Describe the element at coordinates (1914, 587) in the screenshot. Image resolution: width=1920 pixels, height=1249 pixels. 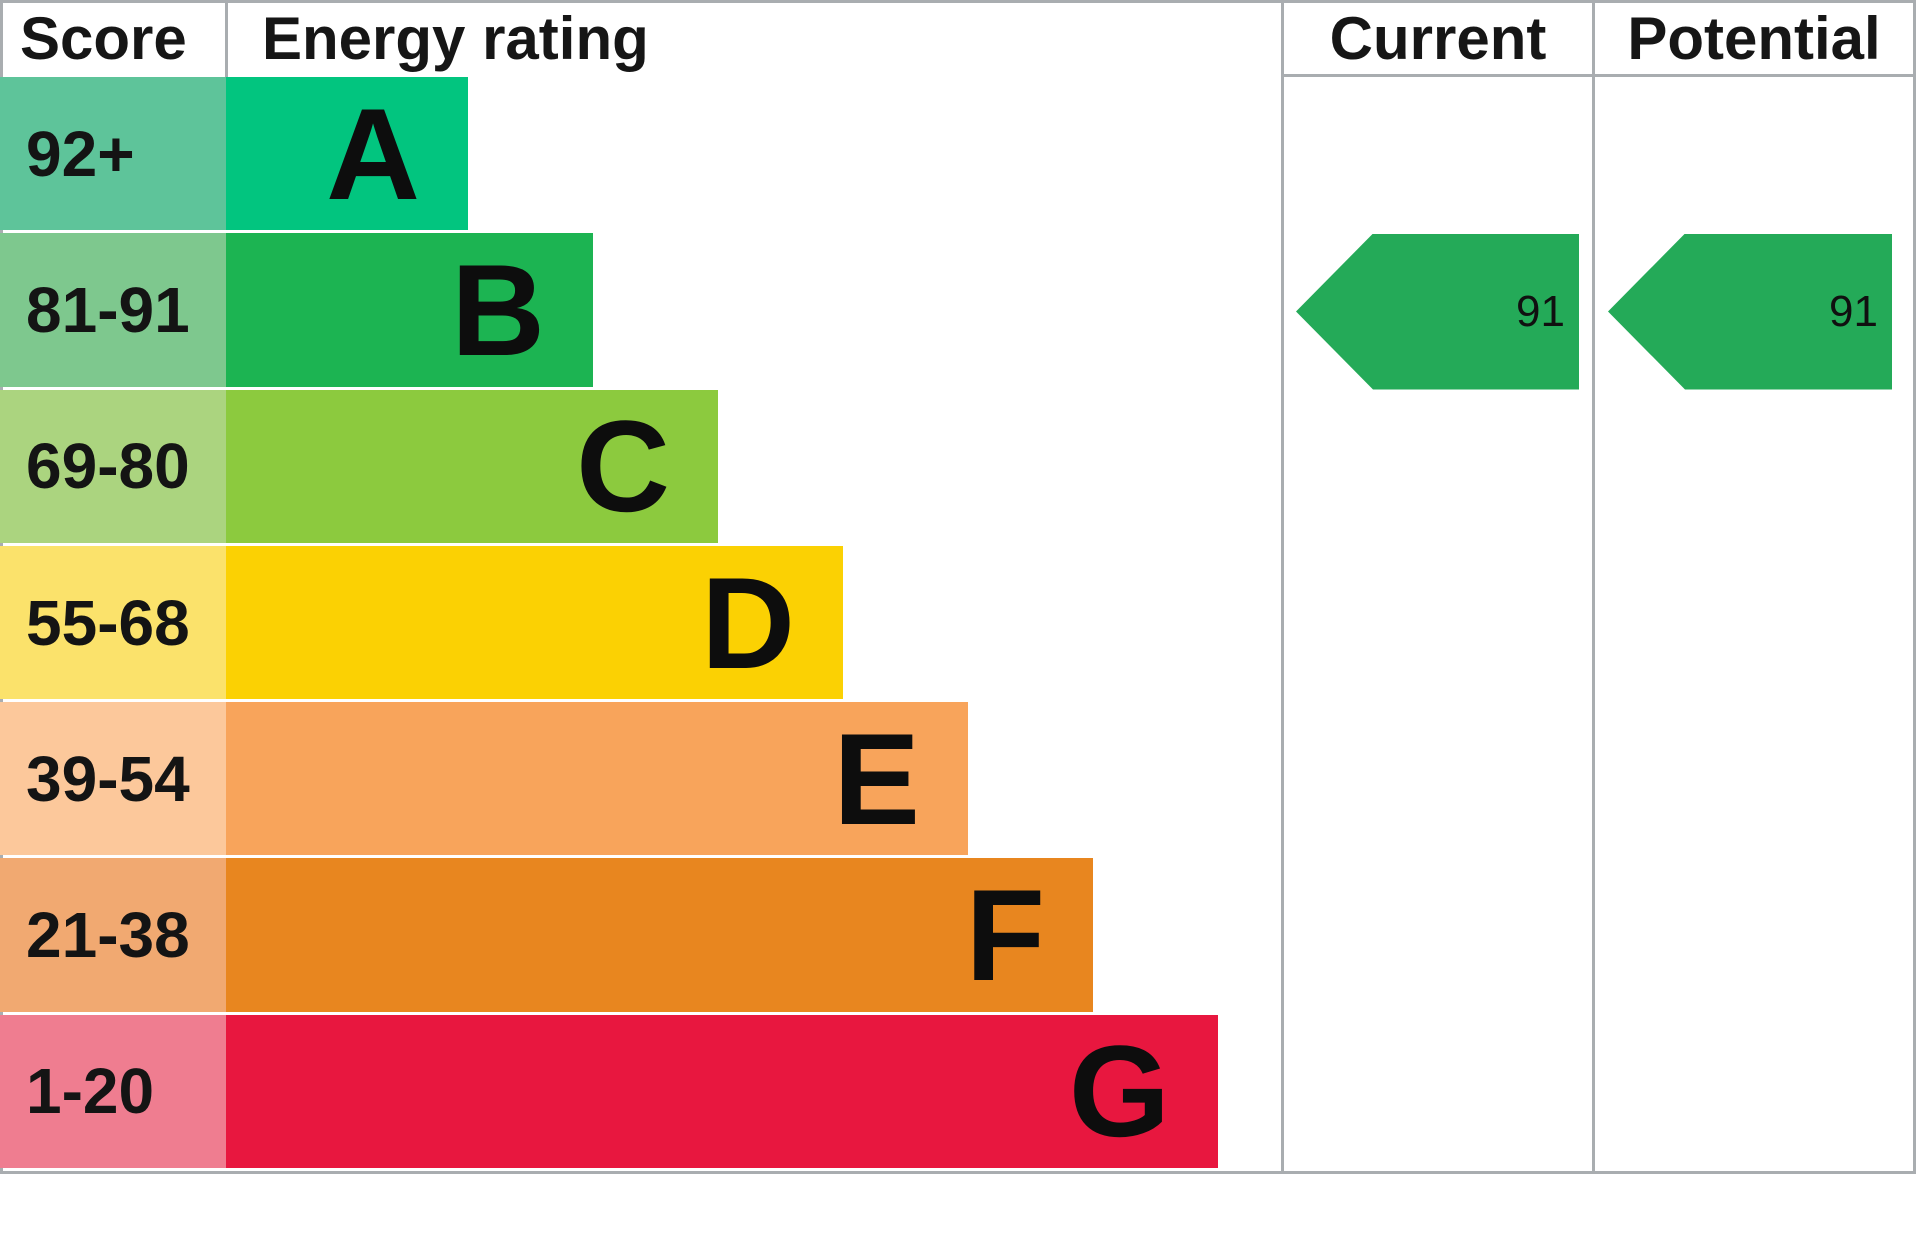
I see `chart-right-border` at that location.